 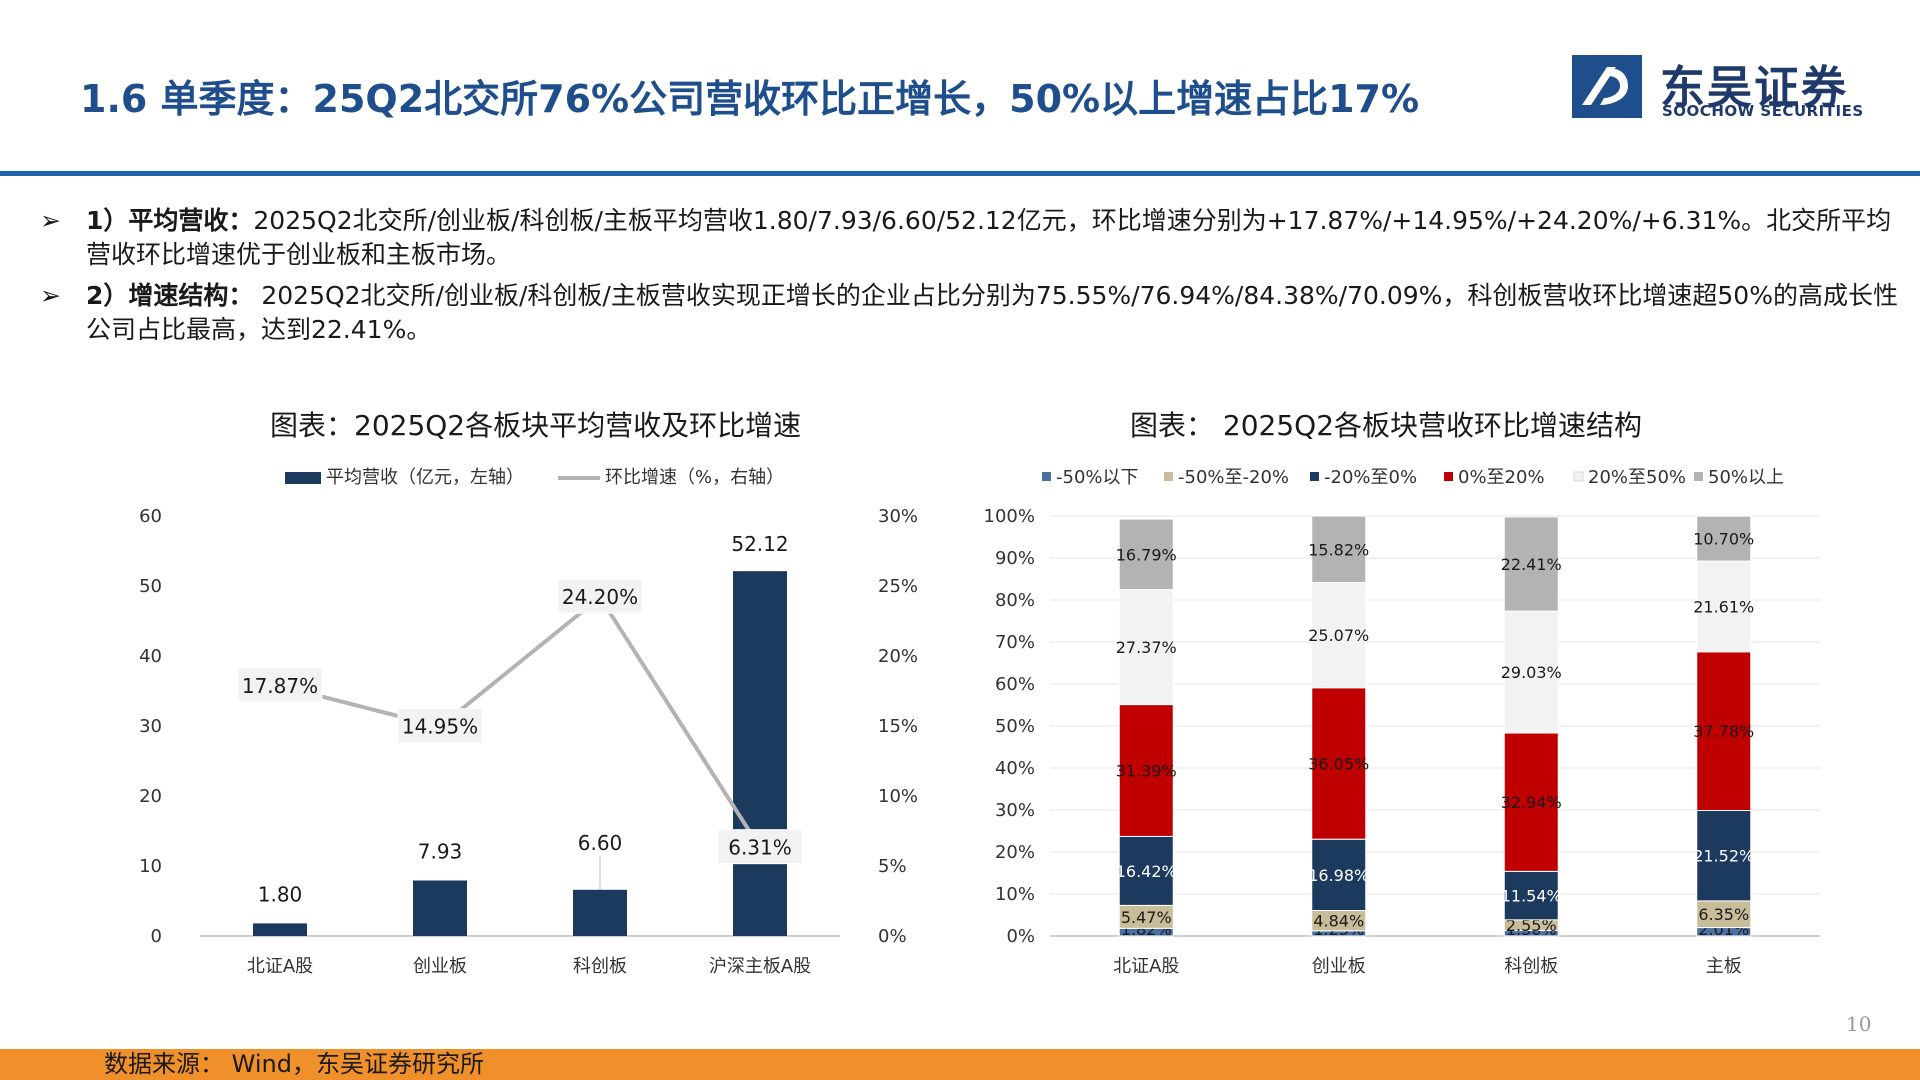 I want to click on logo-english-name: SOOCHOW SECURITIES, so click(x=1763, y=111).